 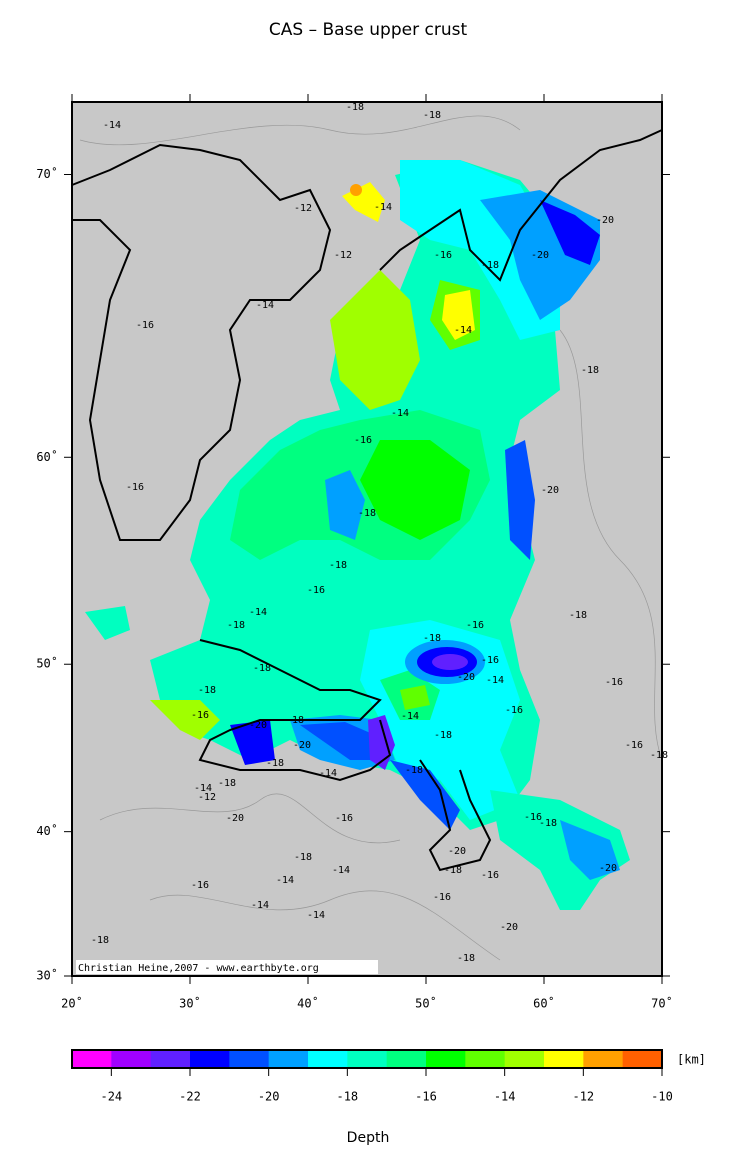 What do you see at coordinates (662, 1097) in the screenshot?
I see `colorbar-tick-label: -10` at bounding box center [662, 1097].